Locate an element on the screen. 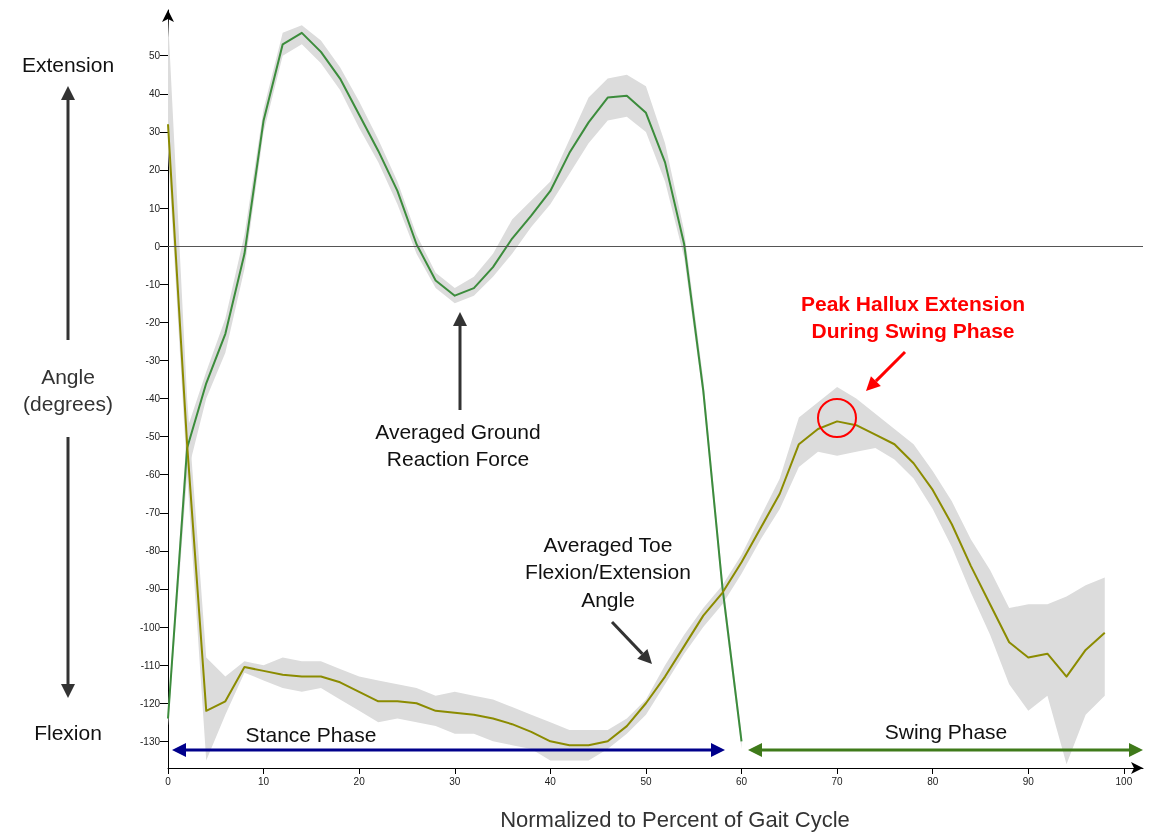  x-tick-label: 70 is located at coordinates (837, 781).